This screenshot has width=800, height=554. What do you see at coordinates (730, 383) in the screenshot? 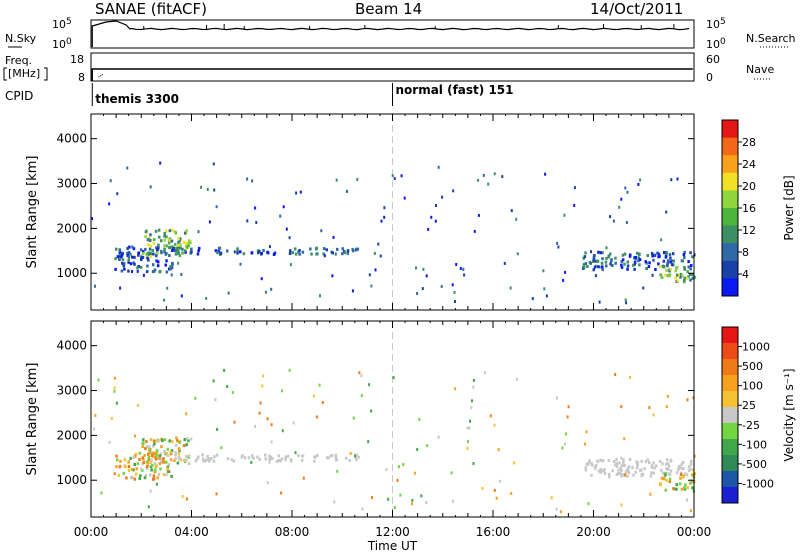
I see `velocity-colorbar-cell` at bounding box center [730, 383].